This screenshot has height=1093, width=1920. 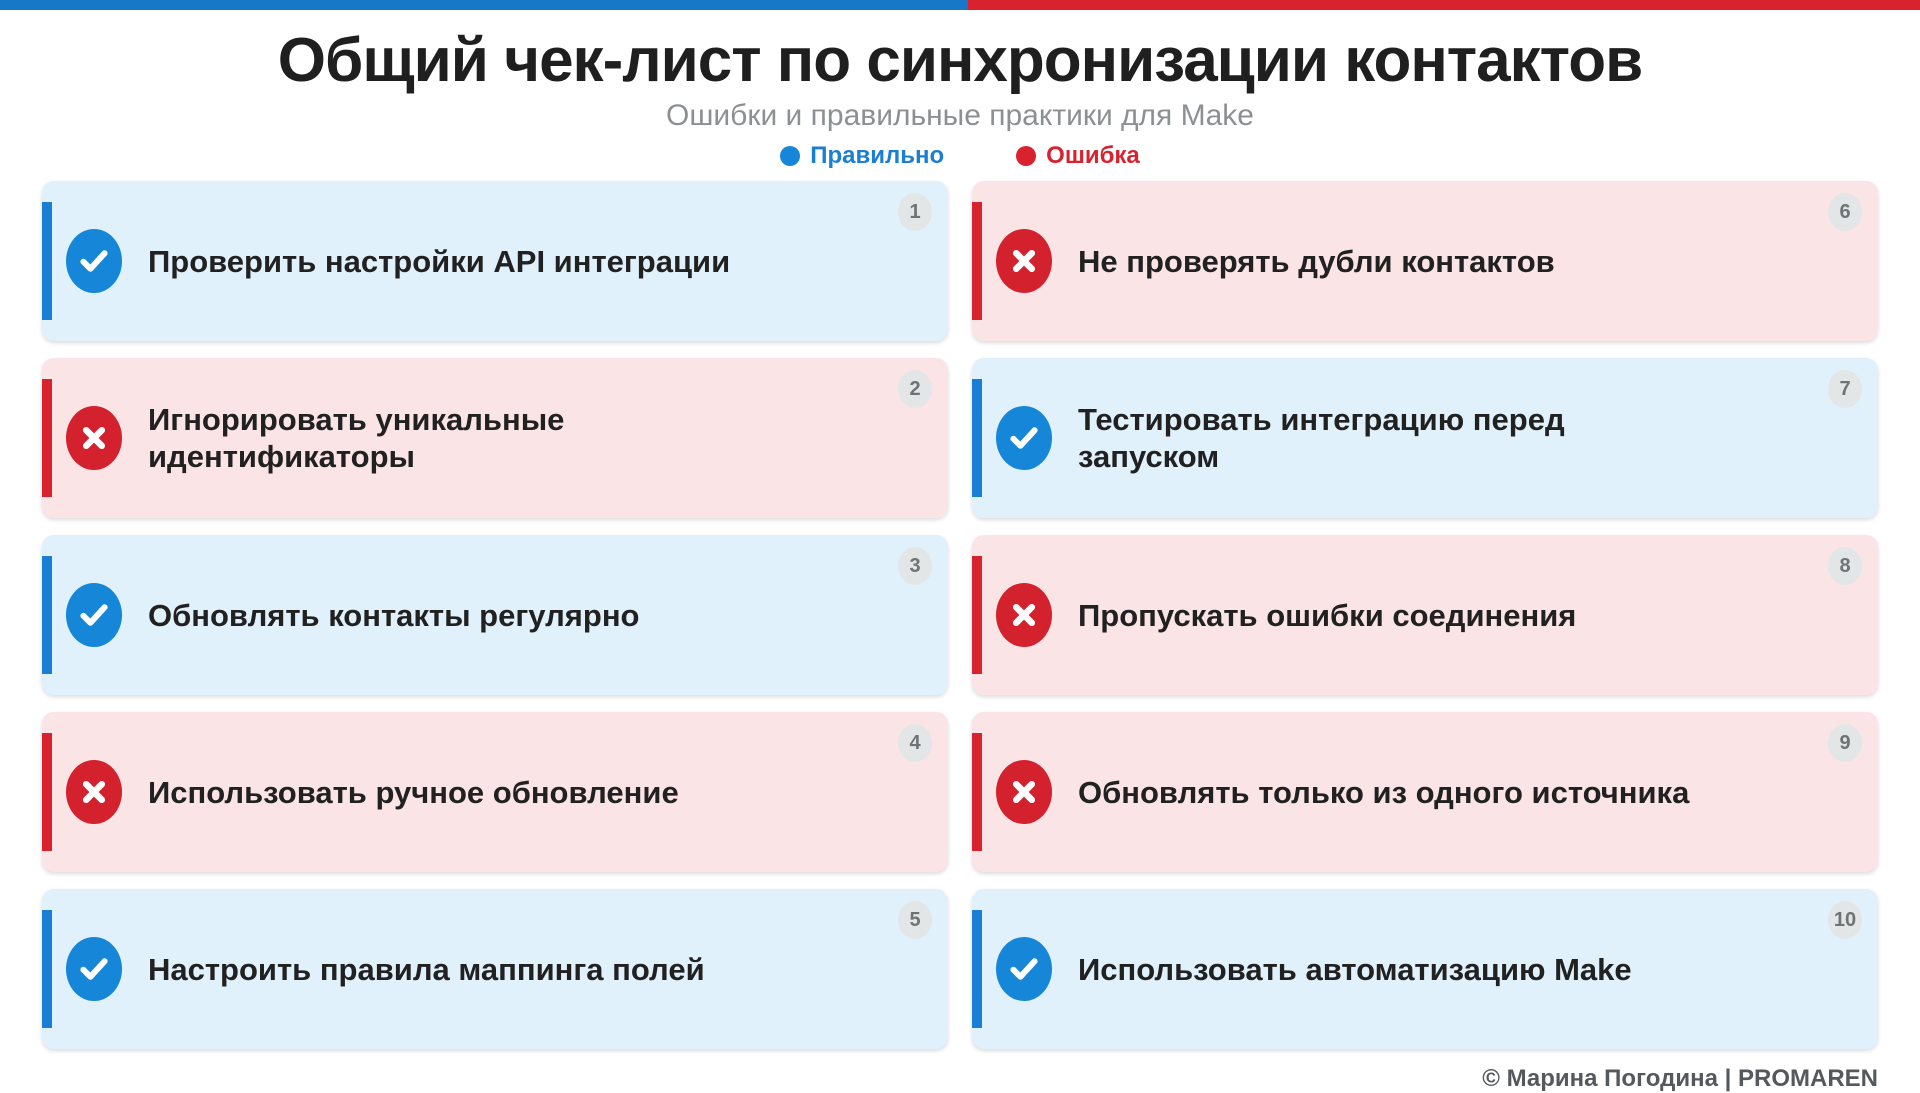 What do you see at coordinates (960, 116) in the screenshot?
I see `page-subtitle: Ошибки и правильные практики для Make` at bounding box center [960, 116].